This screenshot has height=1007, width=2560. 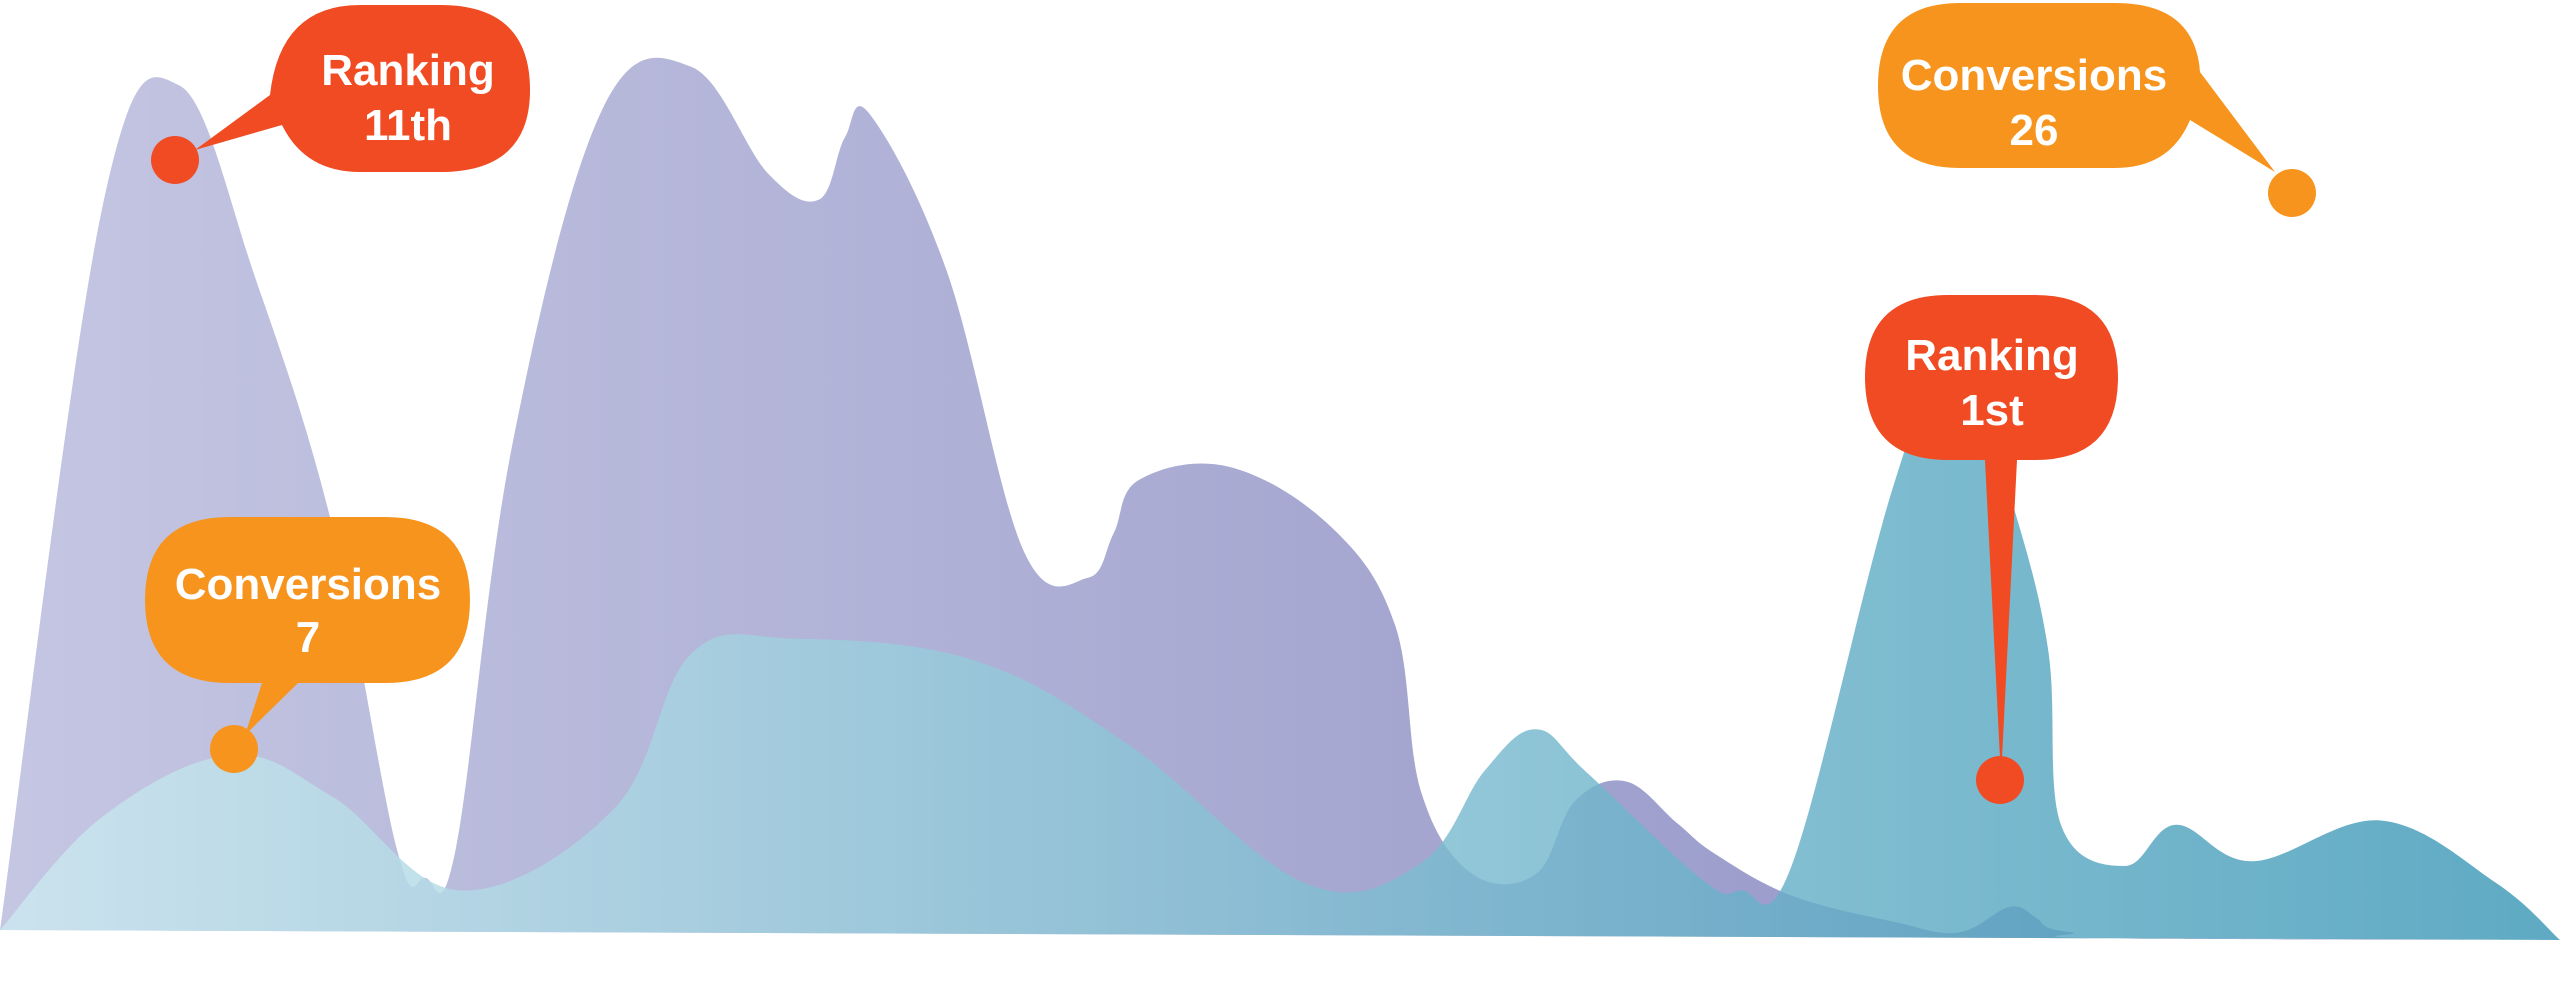 I want to click on callout-value: 7, so click(x=308, y=637).